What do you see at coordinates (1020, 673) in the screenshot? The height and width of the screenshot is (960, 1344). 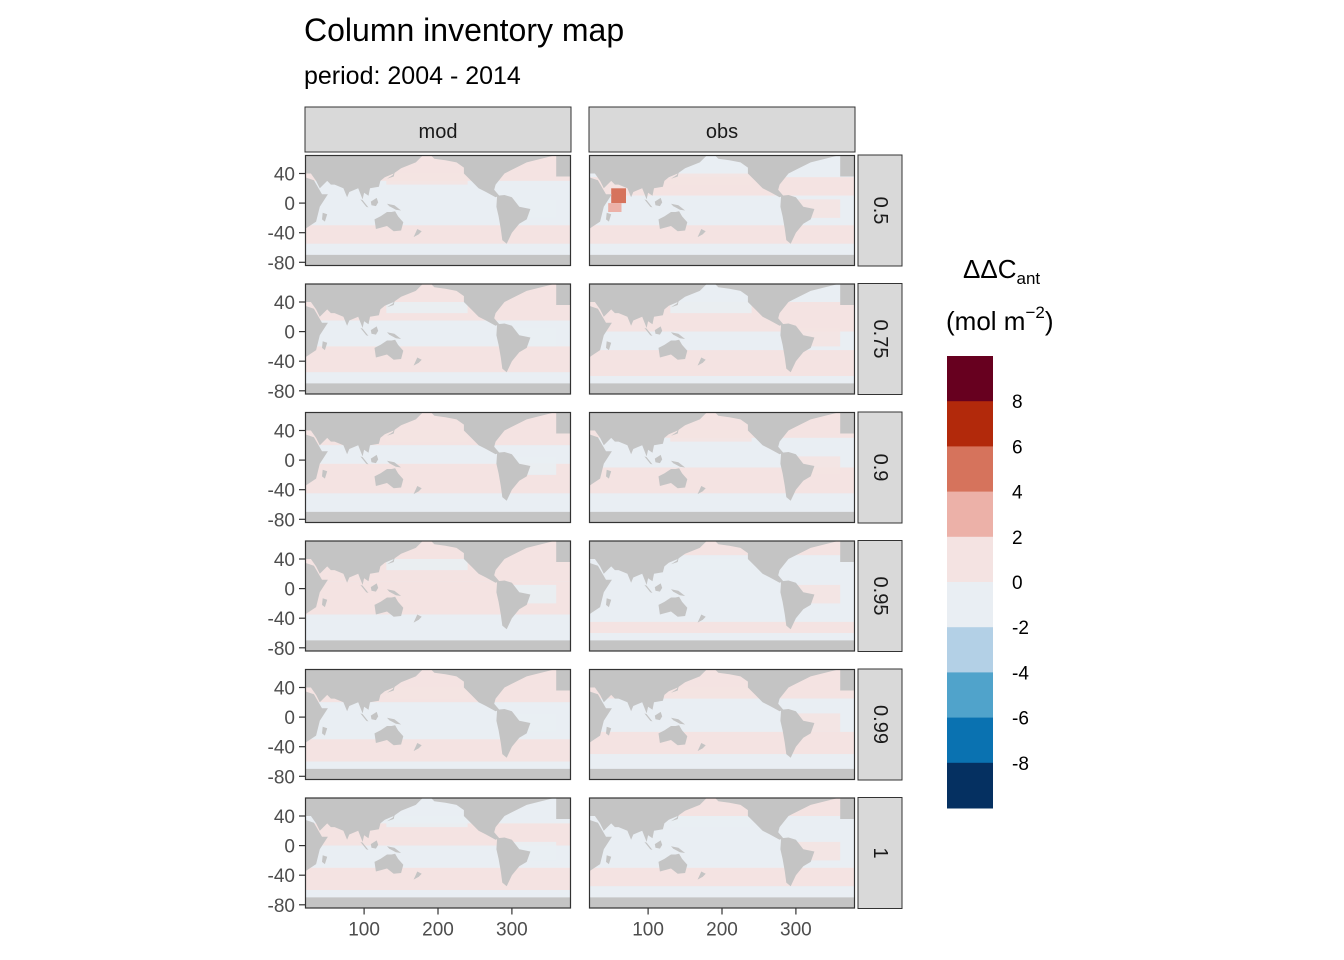 I see `legend-break-label: -4` at bounding box center [1020, 673].